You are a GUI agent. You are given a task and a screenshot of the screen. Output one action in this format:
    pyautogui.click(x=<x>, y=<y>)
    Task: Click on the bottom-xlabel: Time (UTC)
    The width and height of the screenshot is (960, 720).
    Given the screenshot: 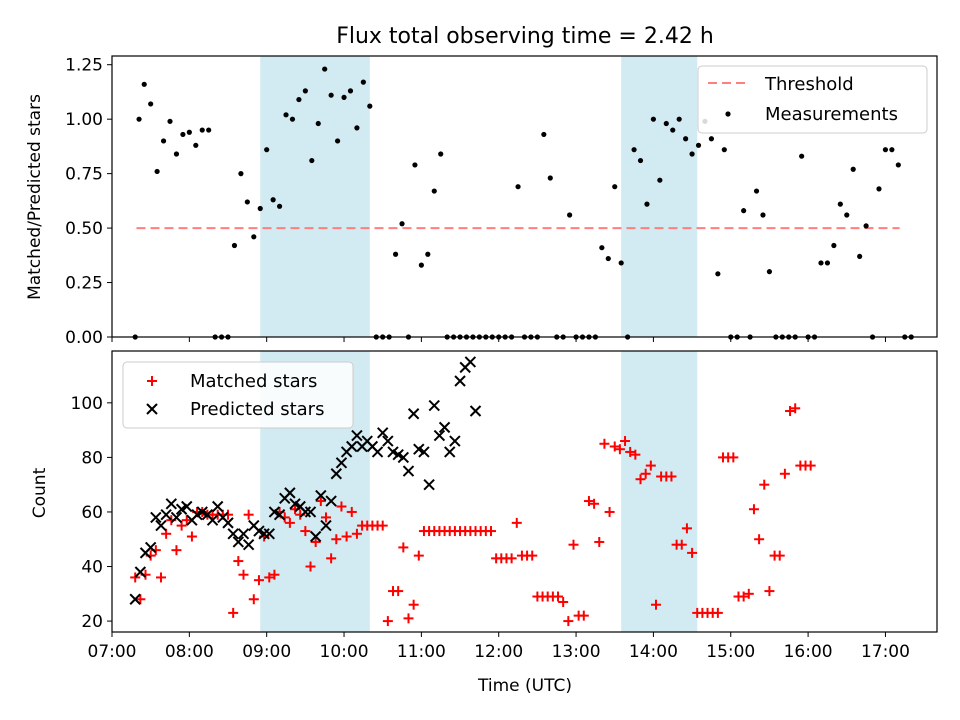 What is the action you would take?
    pyautogui.click(x=524, y=686)
    